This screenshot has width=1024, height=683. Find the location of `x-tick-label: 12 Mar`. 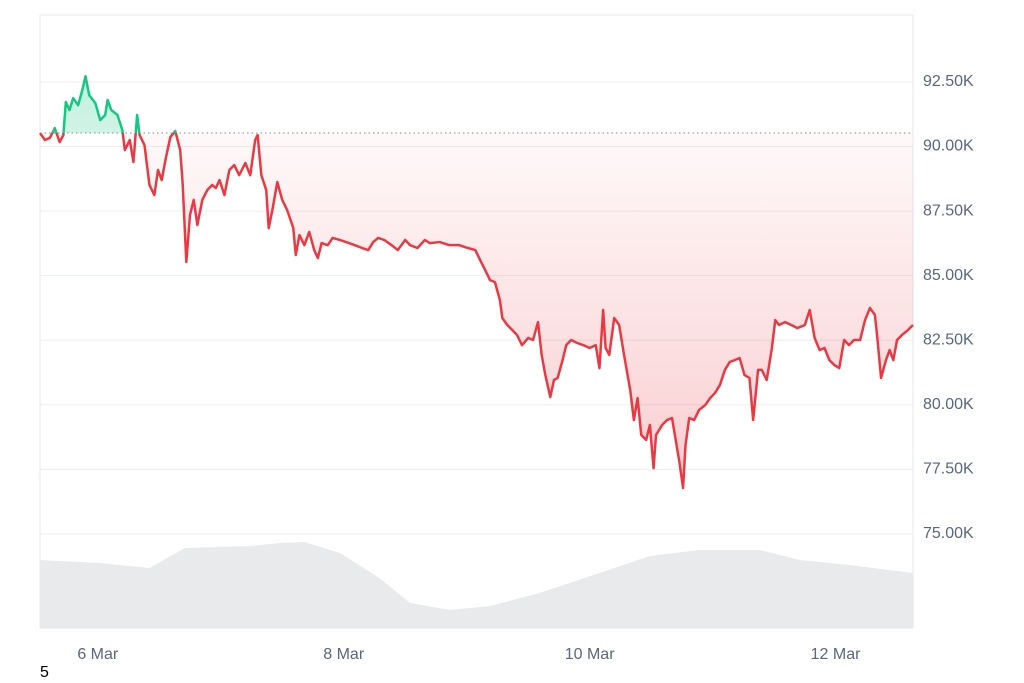

x-tick-label: 12 Mar is located at coordinates (836, 654).